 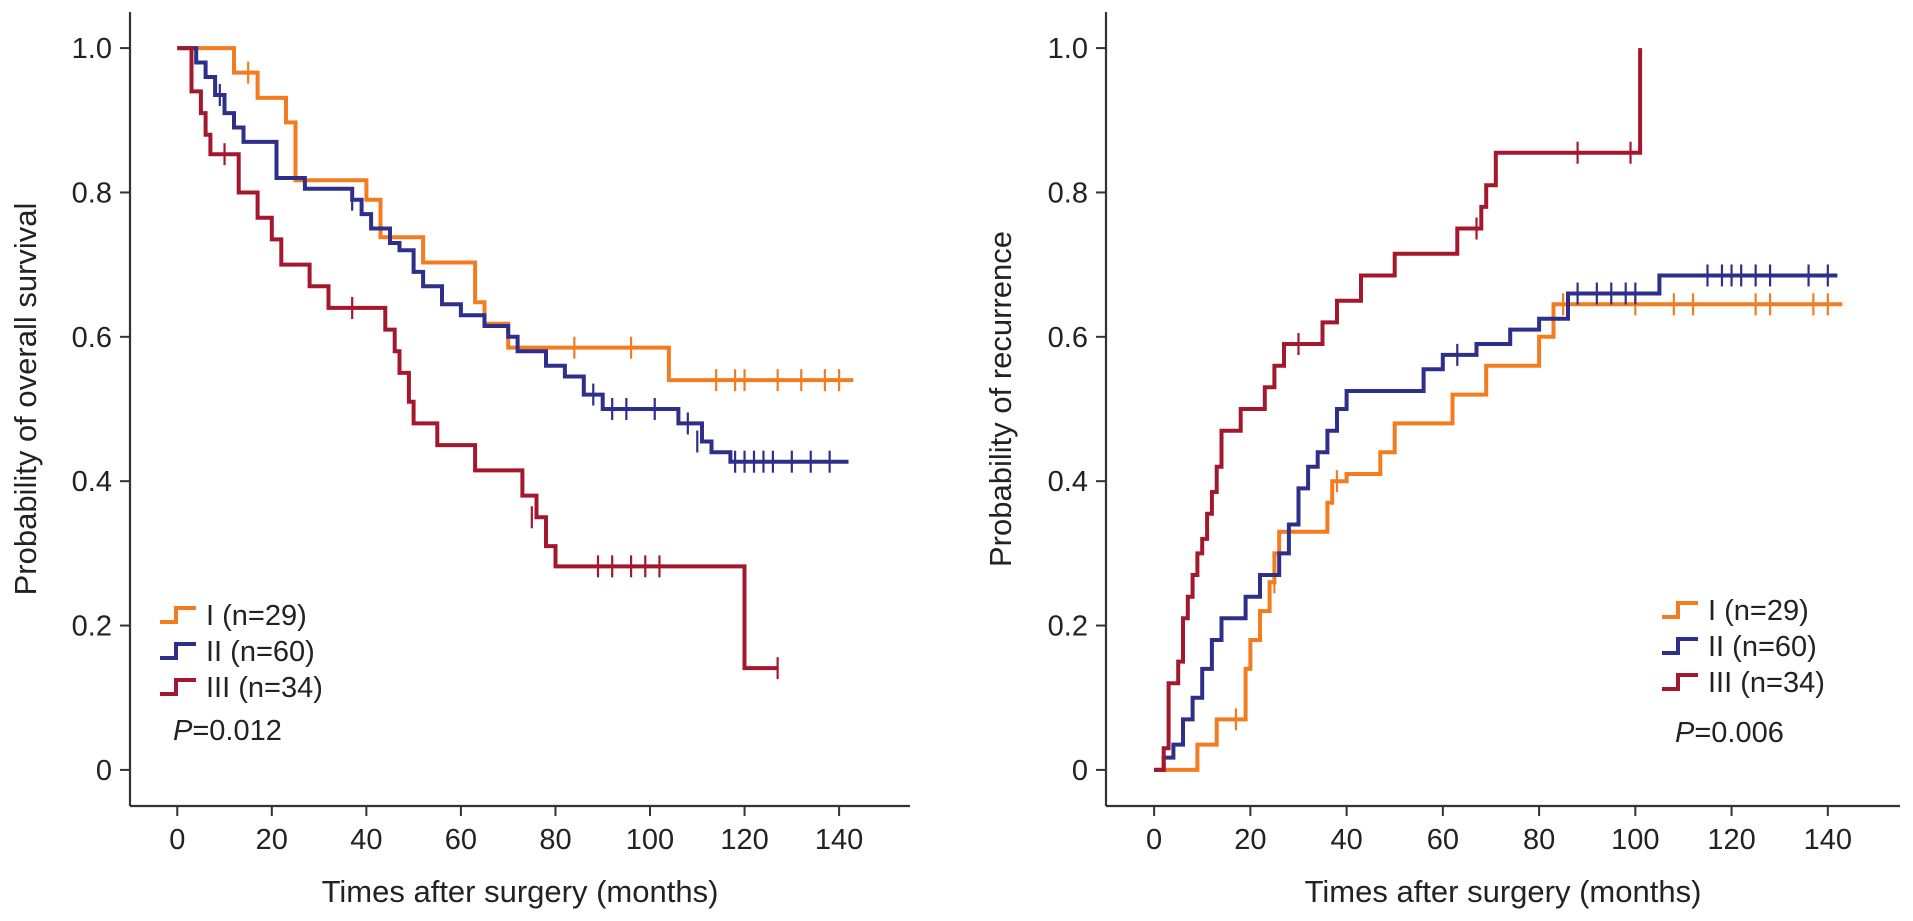 I want to click on y-axis-title: Probability of recurrence, so click(x=1000, y=399).